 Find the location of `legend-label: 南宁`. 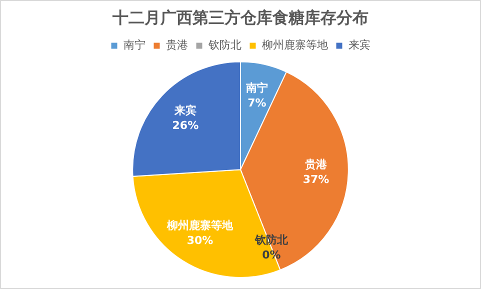

legend-label: 南宁 is located at coordinates (134, 45).